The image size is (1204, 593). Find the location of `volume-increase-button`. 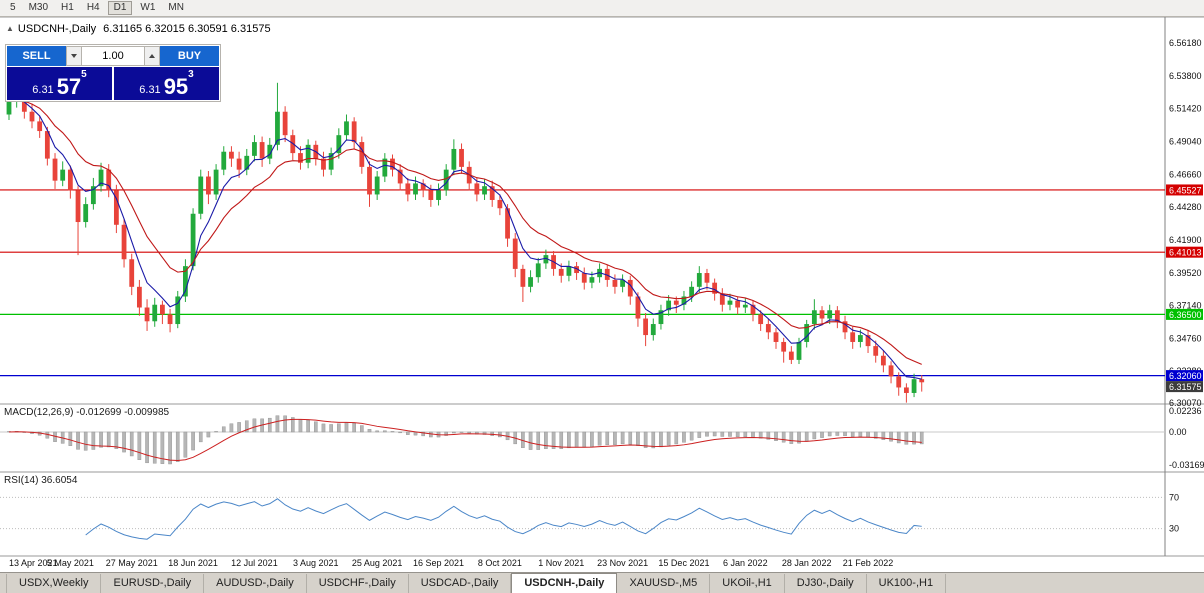

volume-increase-button is located at coordinates (152, 56).